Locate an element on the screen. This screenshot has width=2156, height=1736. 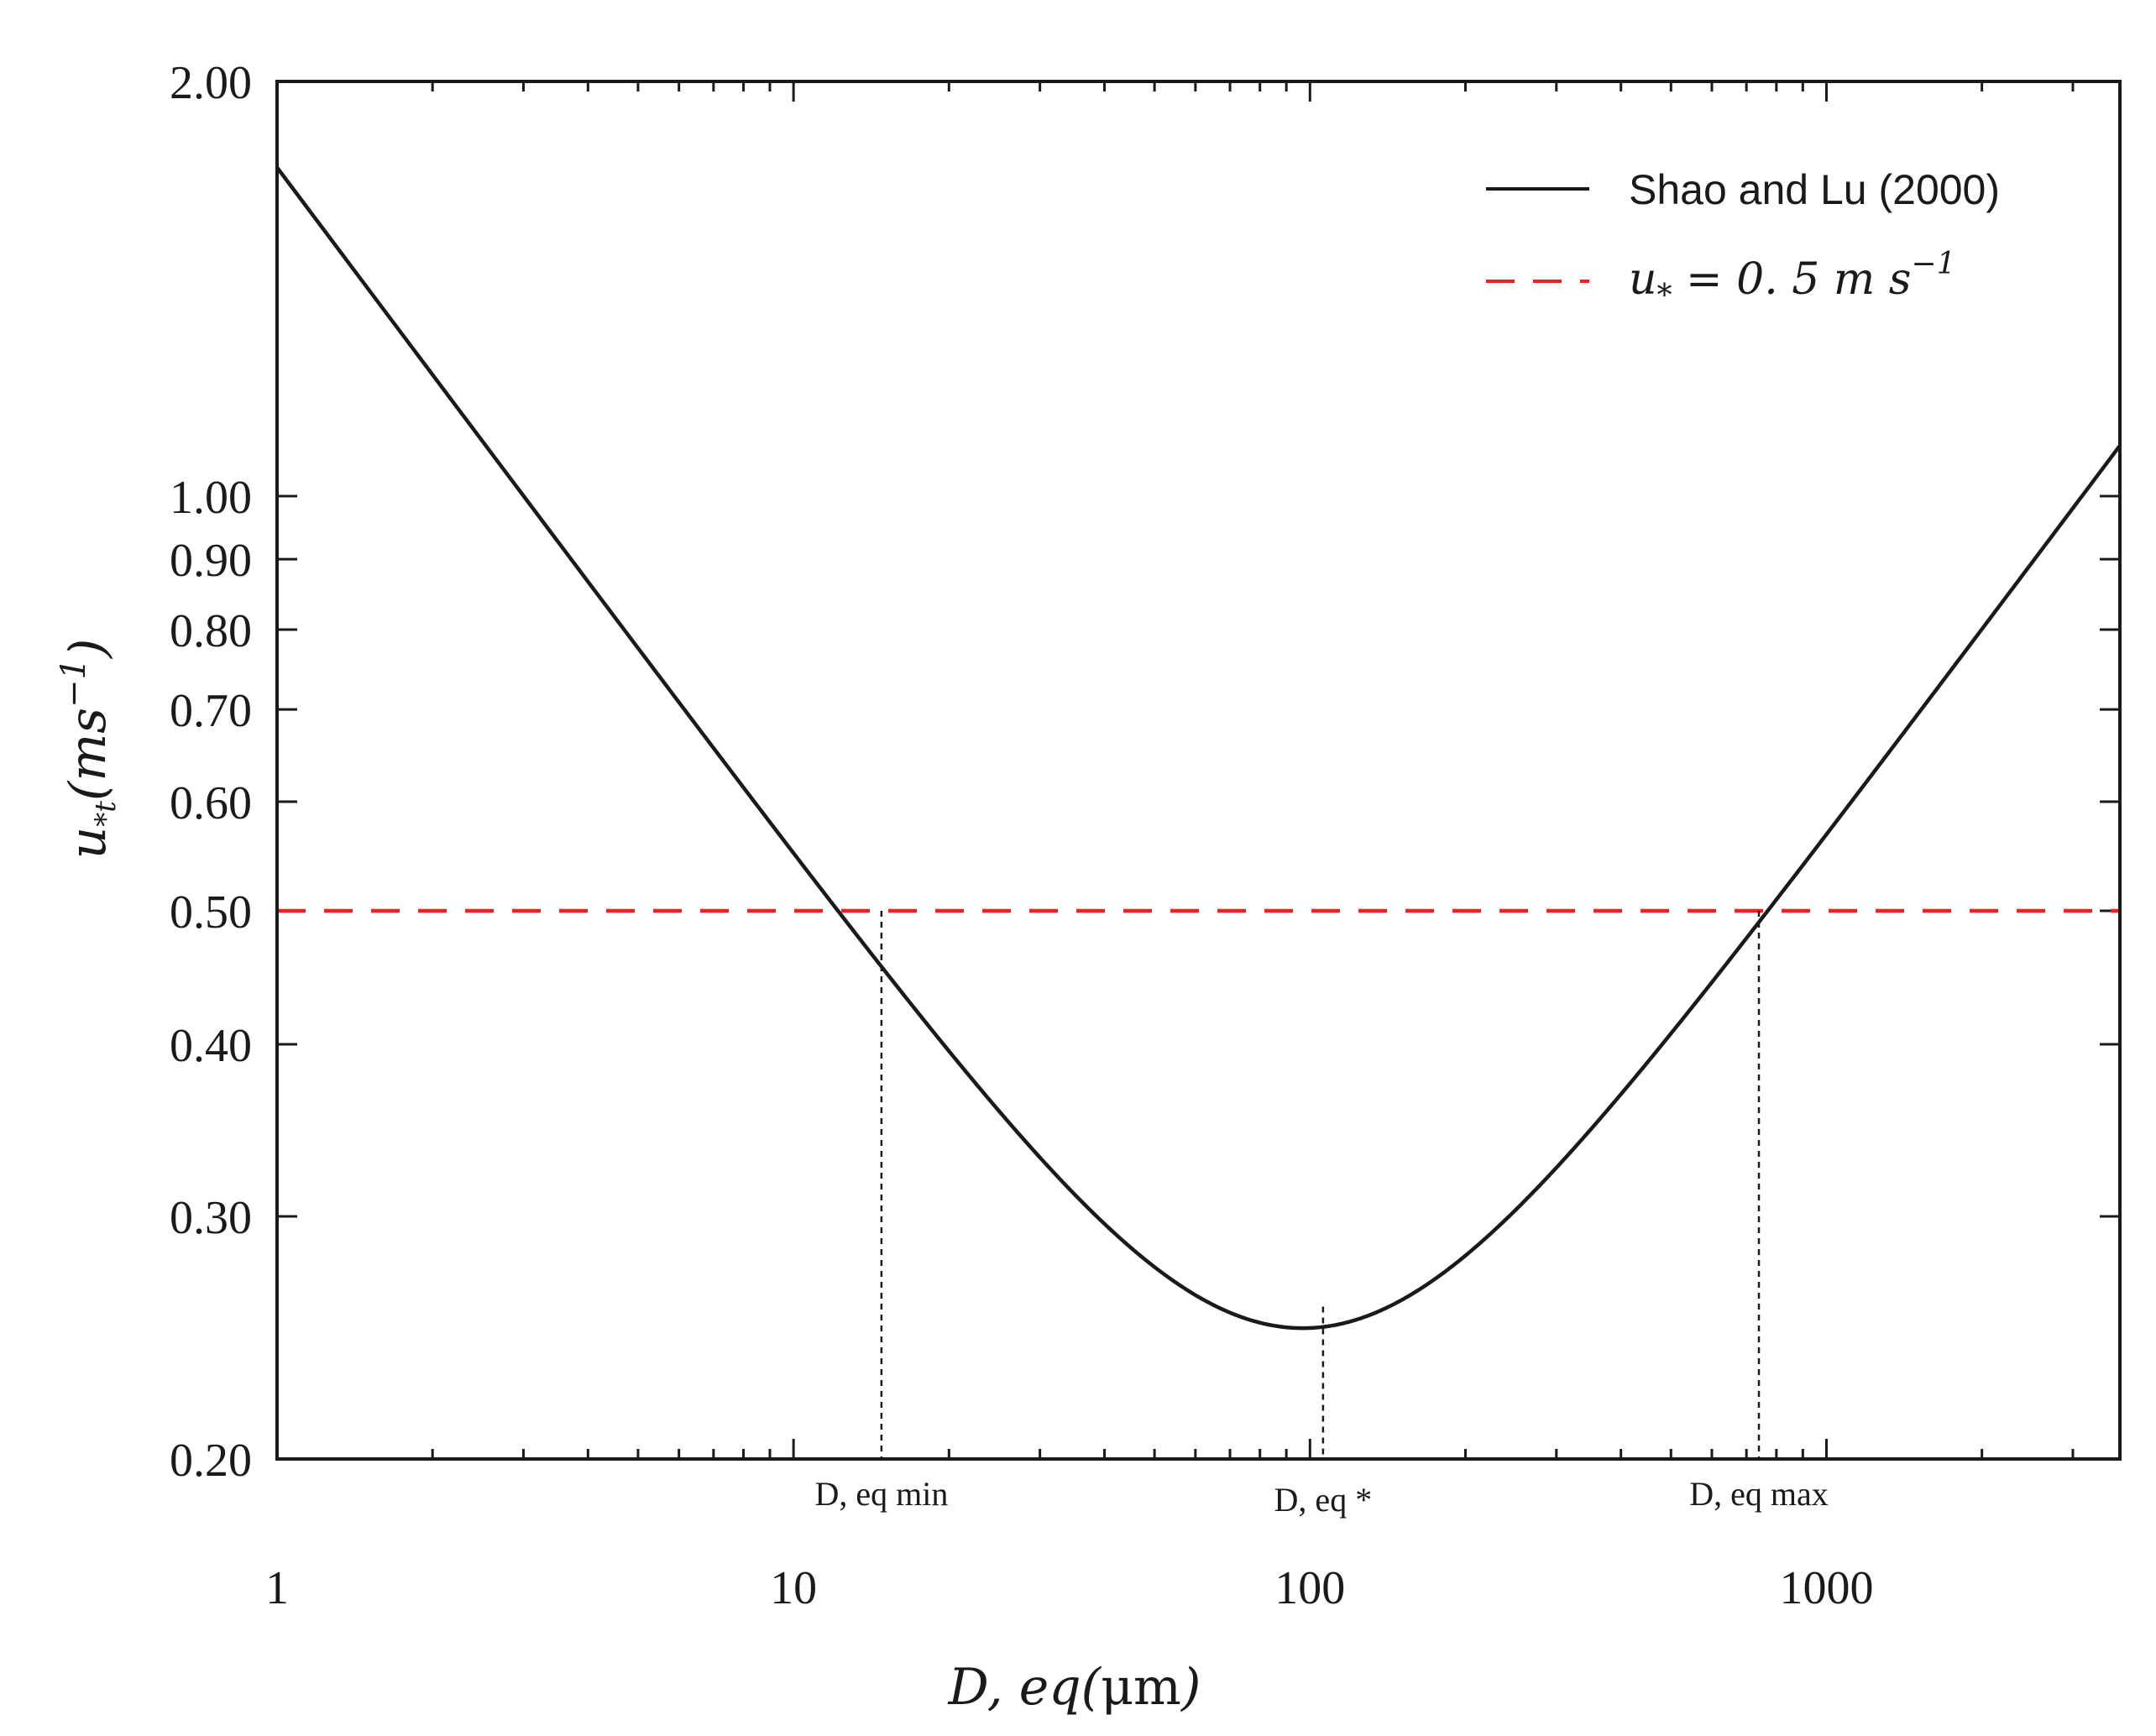
y-tick-label: 0.70 is located at coordinates (211, 711).